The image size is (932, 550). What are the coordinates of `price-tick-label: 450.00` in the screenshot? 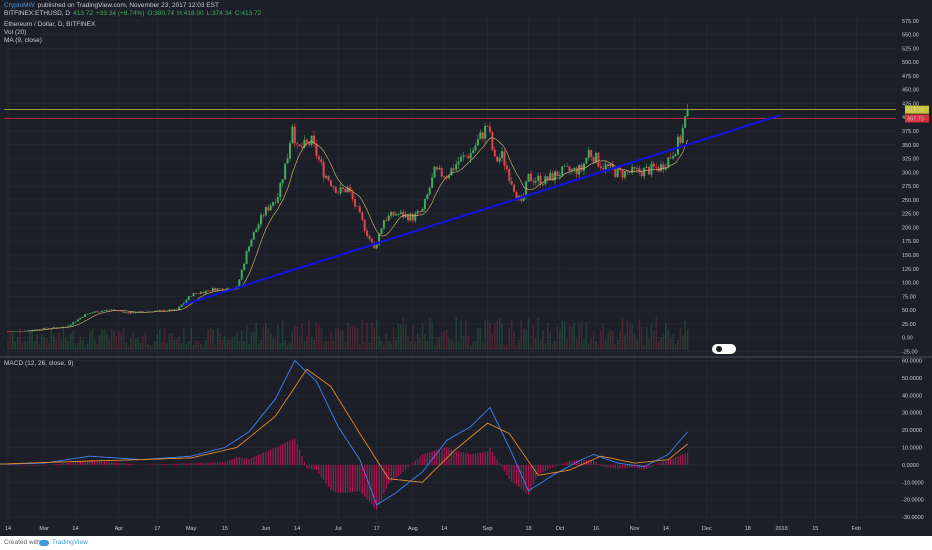 It's located at (910, 91).